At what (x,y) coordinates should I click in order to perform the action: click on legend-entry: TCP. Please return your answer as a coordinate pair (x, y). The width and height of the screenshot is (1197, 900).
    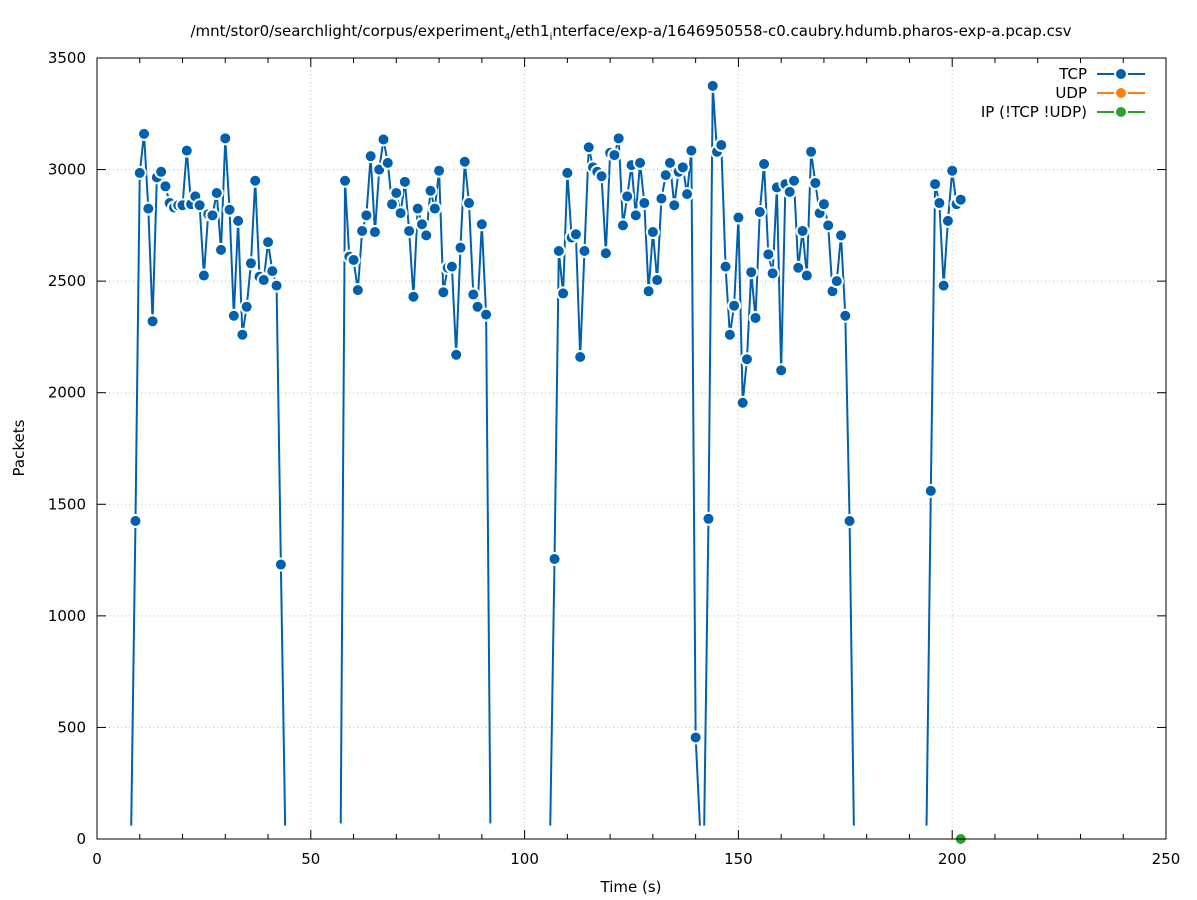
    Looking at the image, I should click on (1101, 74).